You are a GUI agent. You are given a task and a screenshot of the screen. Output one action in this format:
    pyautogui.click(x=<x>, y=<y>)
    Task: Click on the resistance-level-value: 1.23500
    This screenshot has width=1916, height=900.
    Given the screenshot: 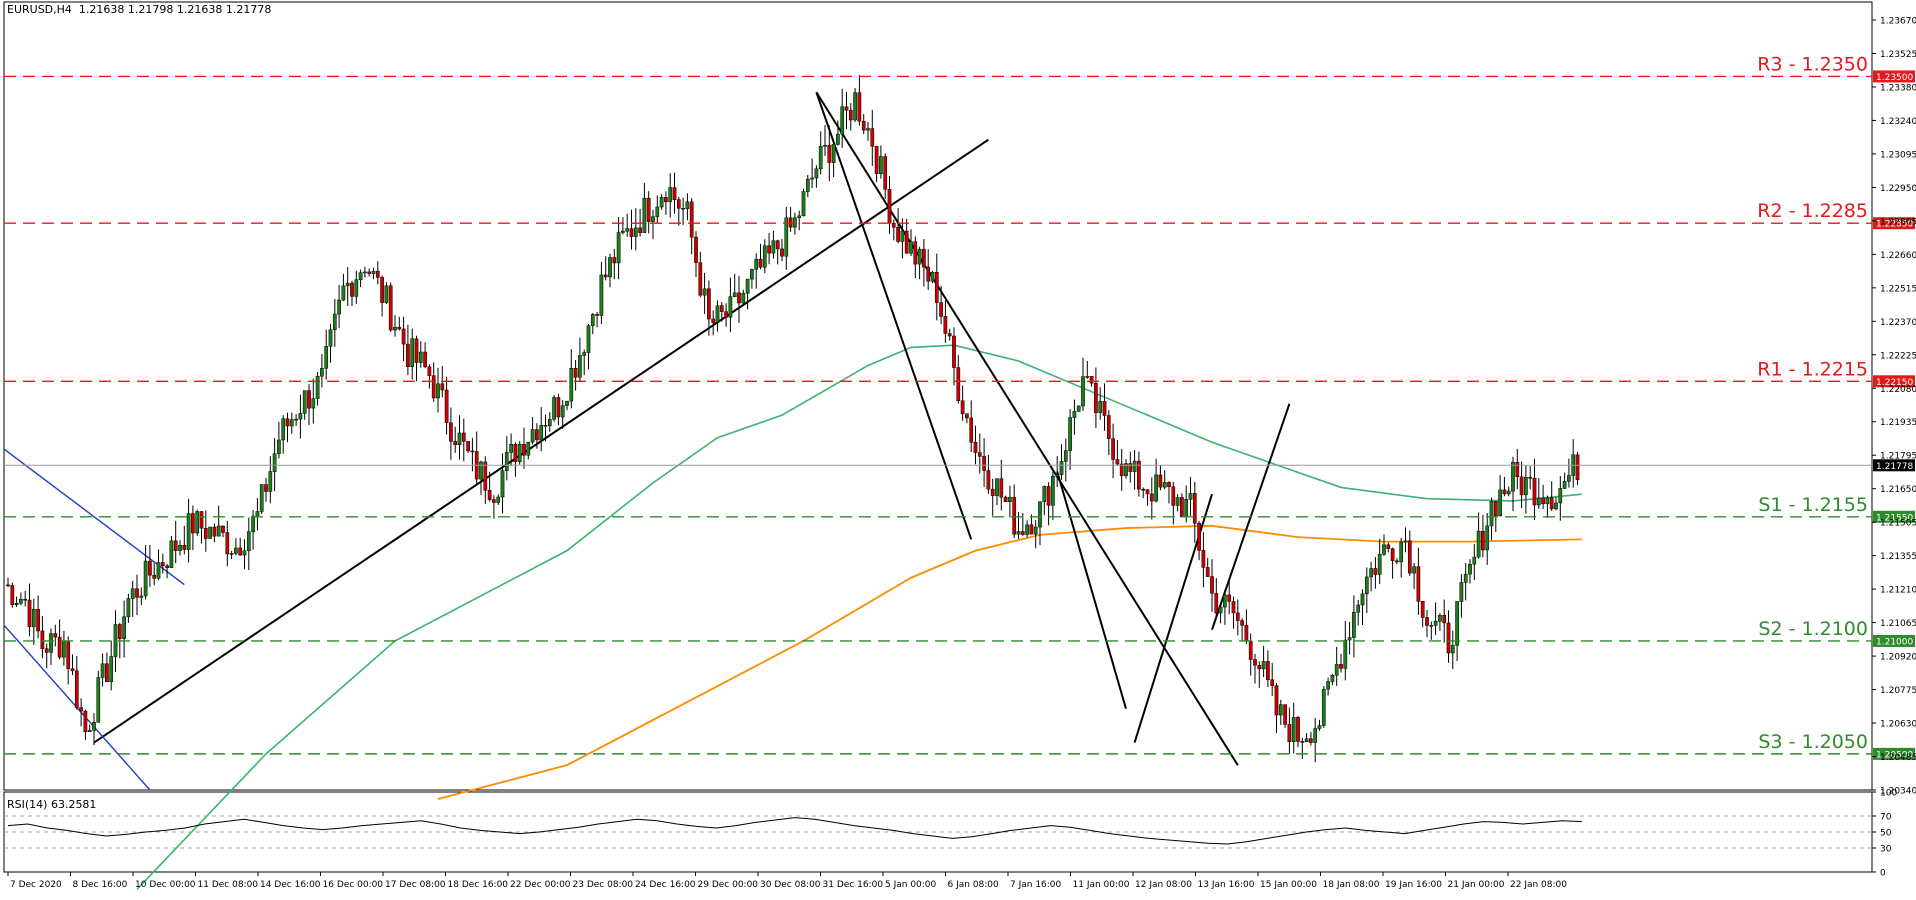 What is the action you would take?
    pyautogui.click(x=1894, y=78)
    